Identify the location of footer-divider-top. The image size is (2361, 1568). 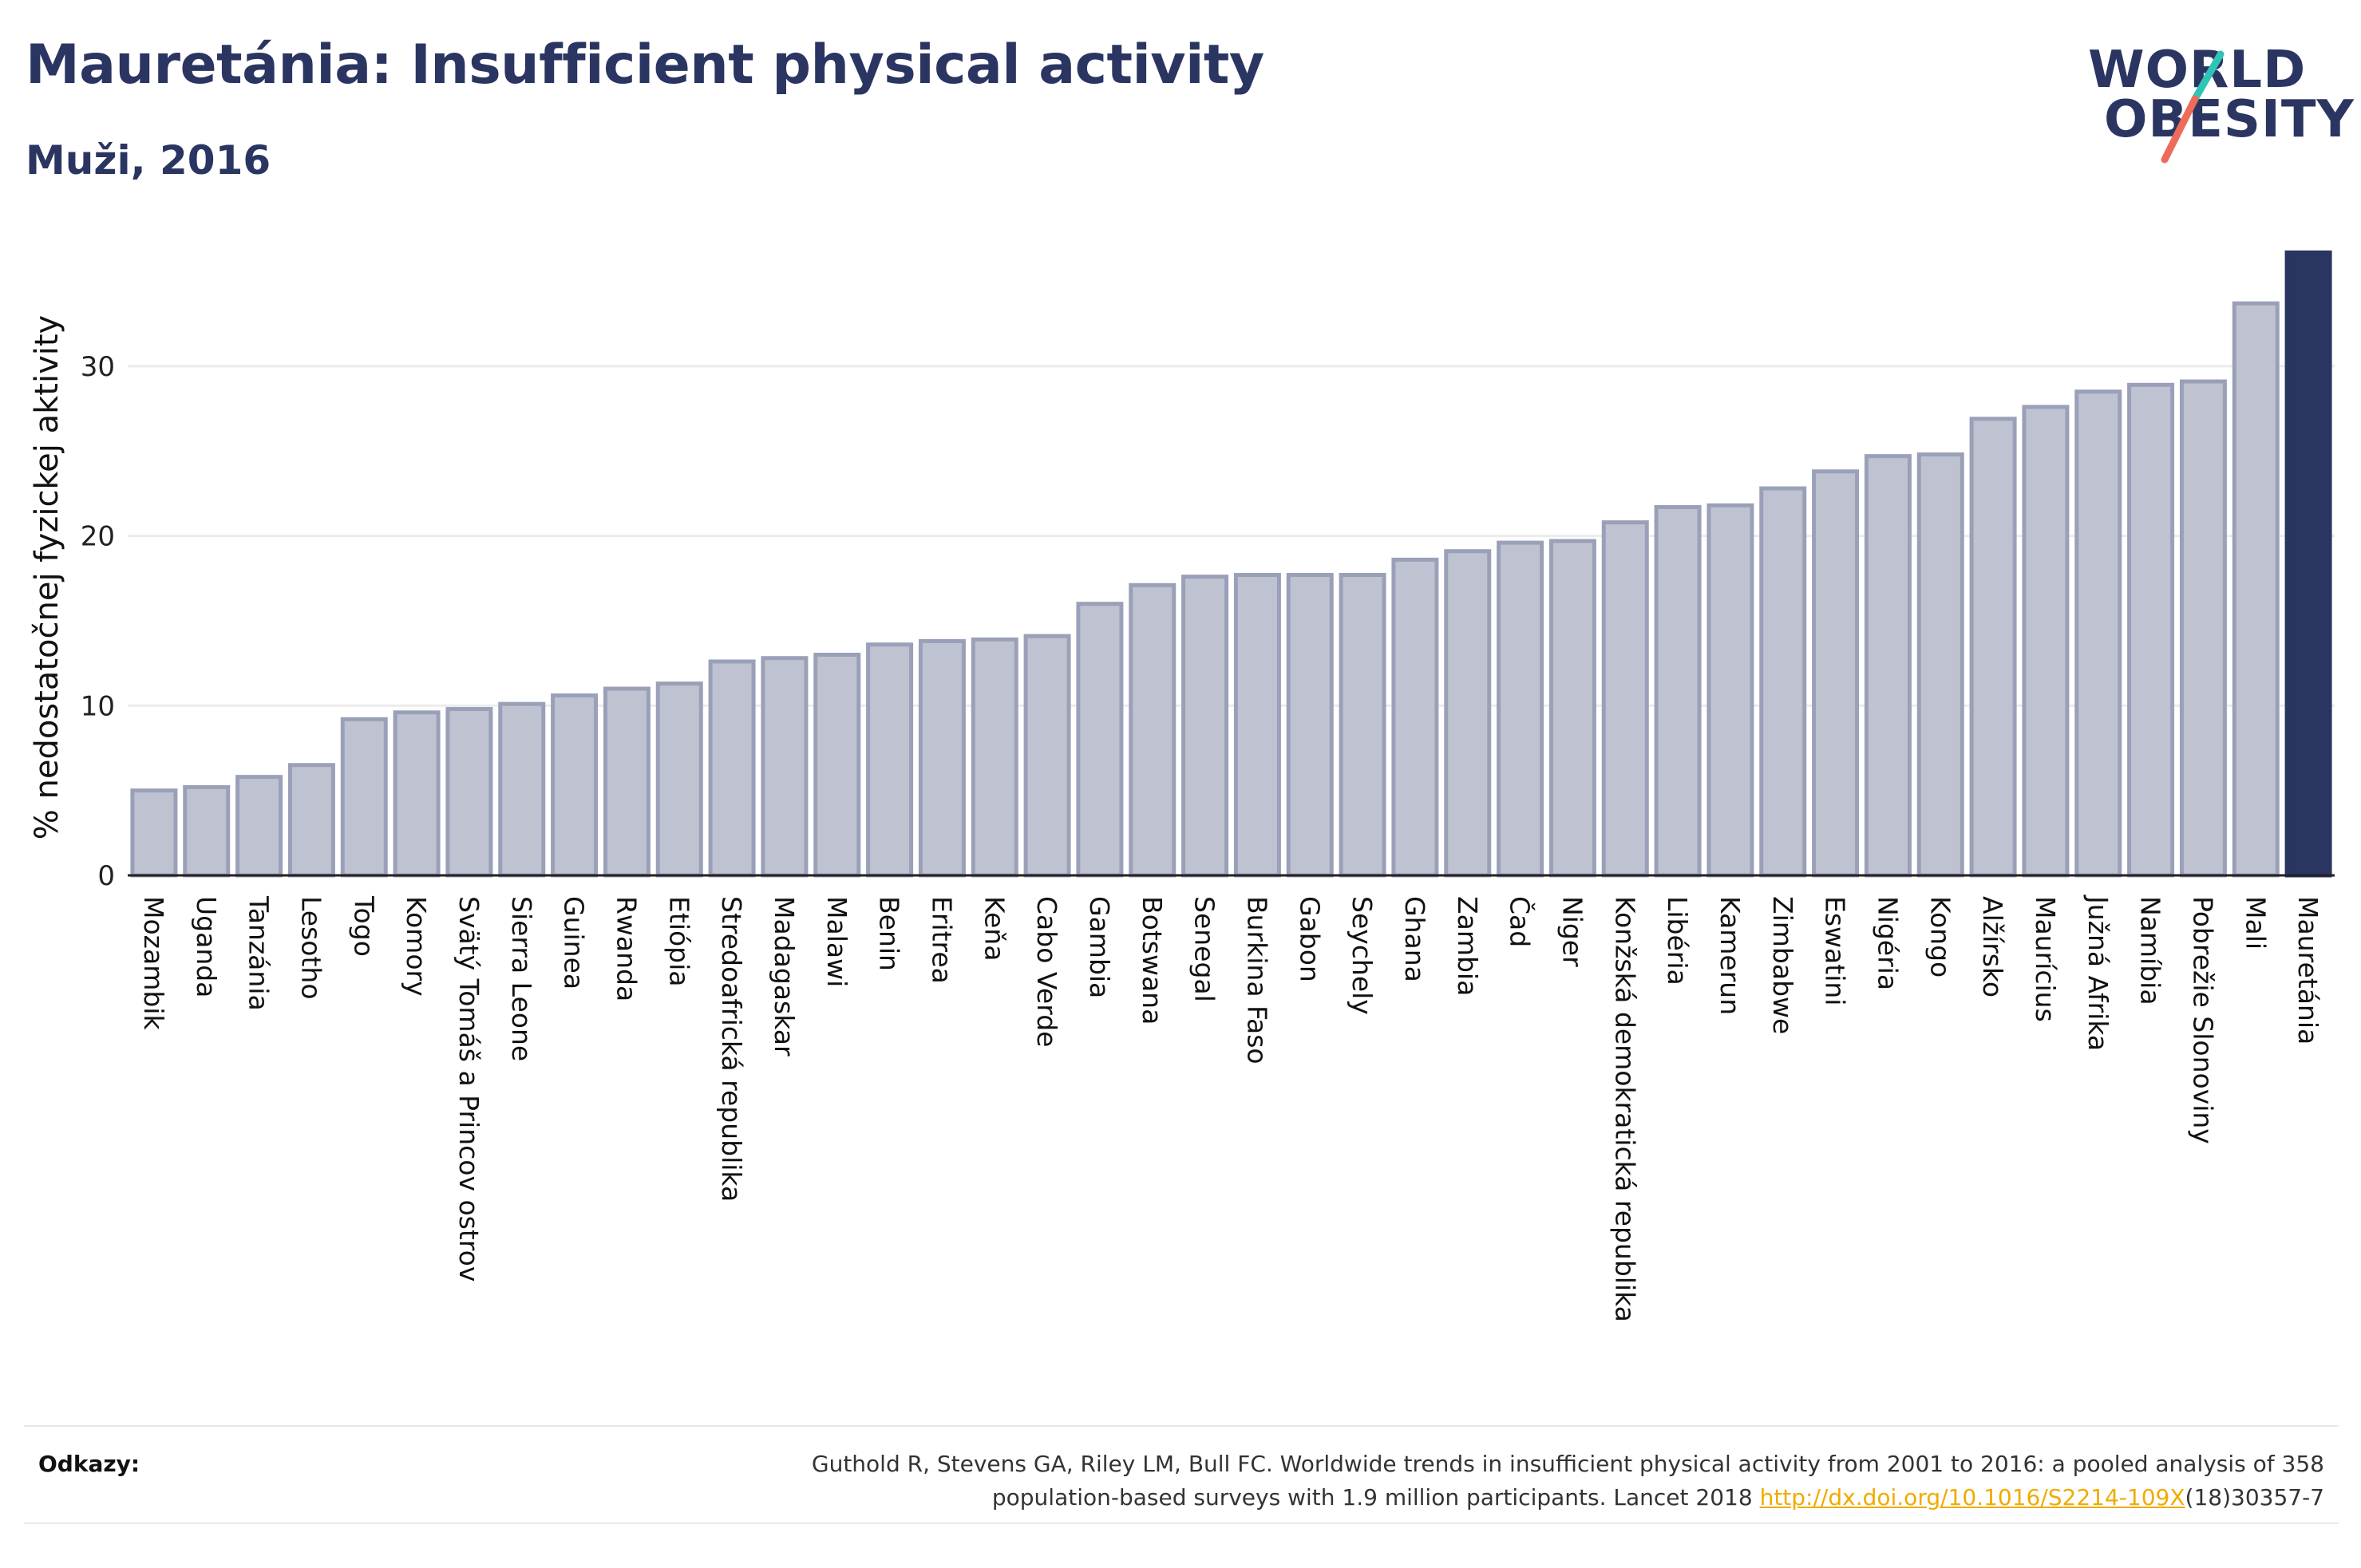
(1181, 1426).